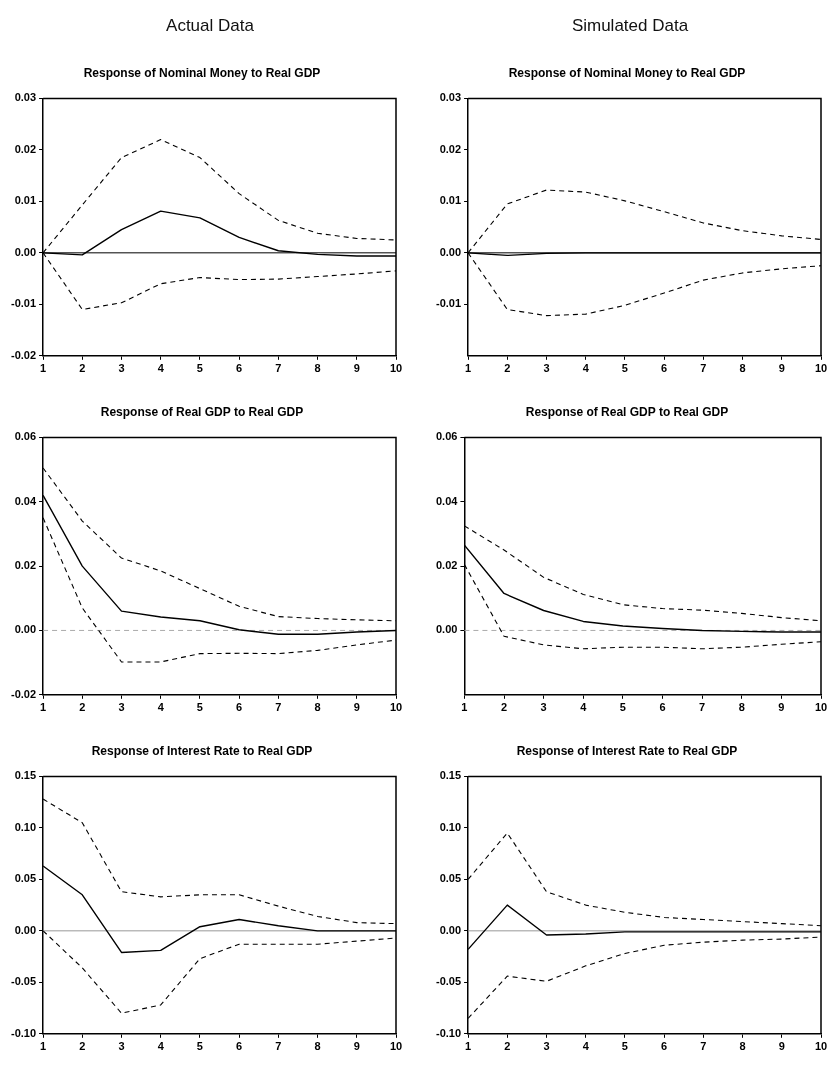  Describe the element at coordinates (210, 26) in the screenshot. I see `text: Actual Data` at that location.